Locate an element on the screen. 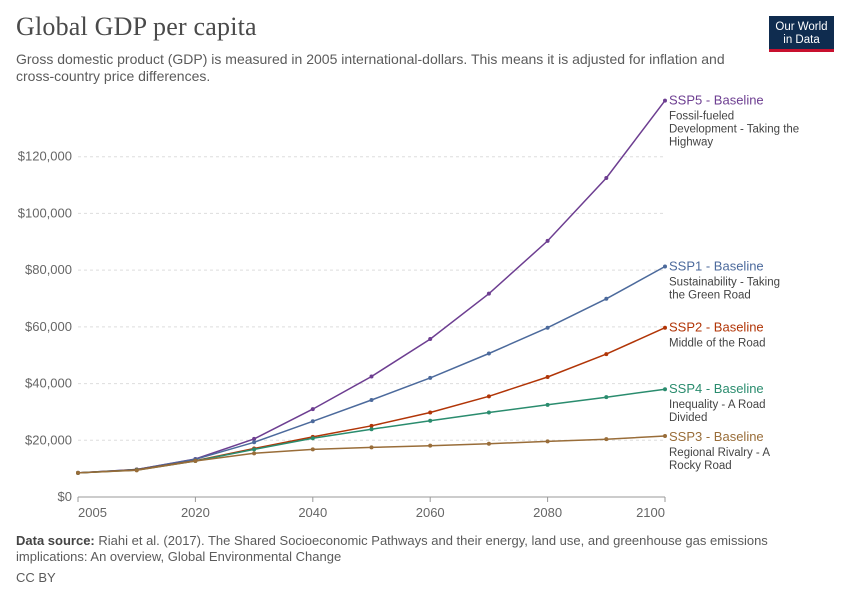  series-label: SSP4 - Baseline is located at coordinates (716, 388).